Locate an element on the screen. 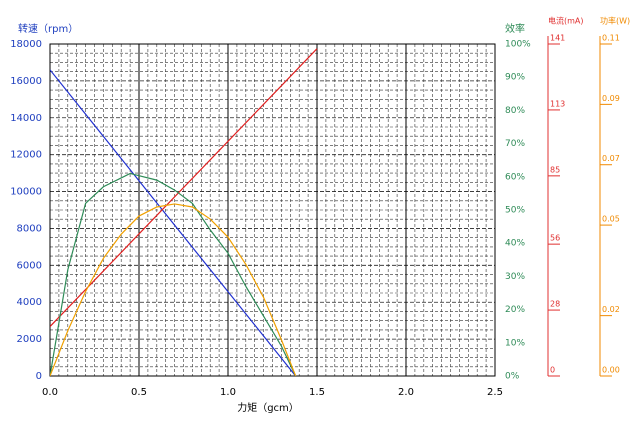 This screenshot has height=430, width=644. y2-tick-label: 30% is located at coordinates (515, 277).